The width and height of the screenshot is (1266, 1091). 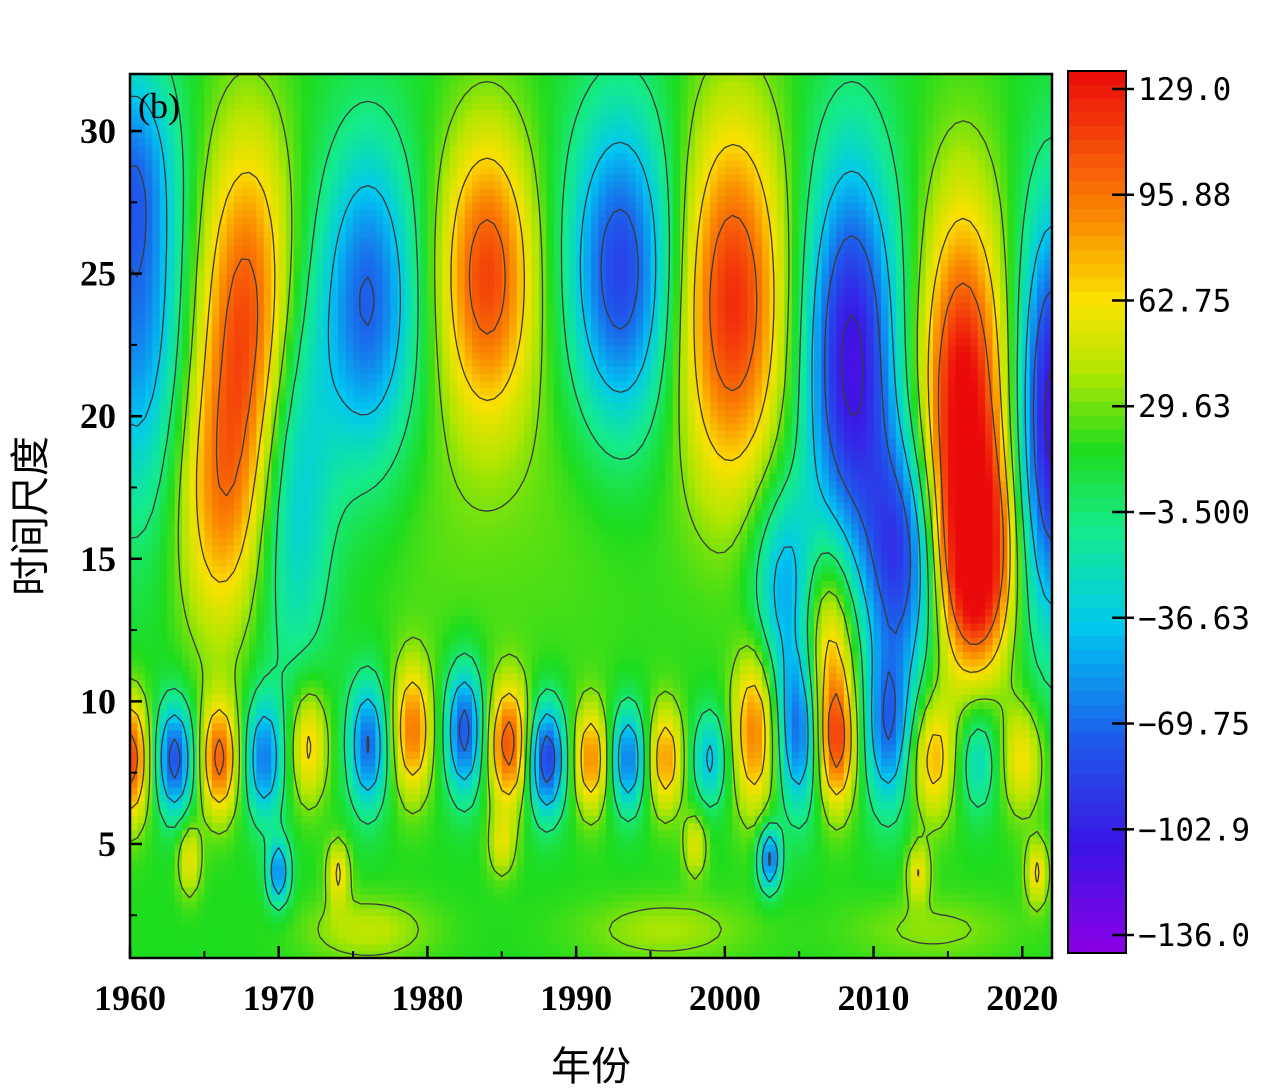 What do you see at coordinates (1022, 998) in the screenshot?
I see `x-tick-label: 2020` at bounding box center [1022, 998].